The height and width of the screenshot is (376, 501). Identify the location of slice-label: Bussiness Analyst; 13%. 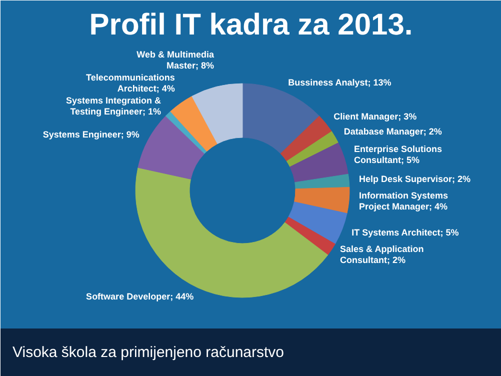
(340, 82).